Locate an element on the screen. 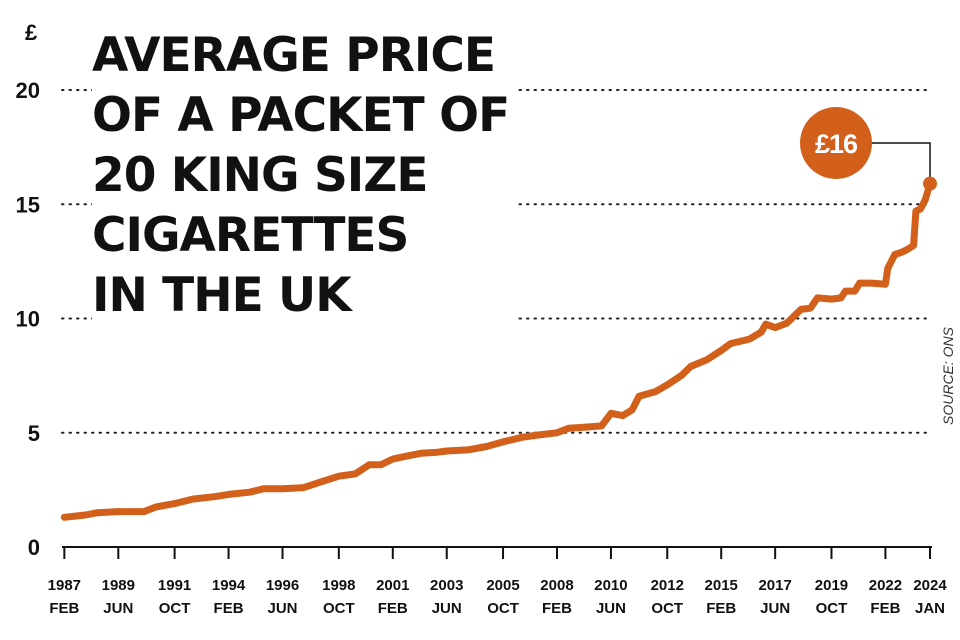 This screenshot has width=960, height=640. callout-leader-line is located at coordinates (898, 163).